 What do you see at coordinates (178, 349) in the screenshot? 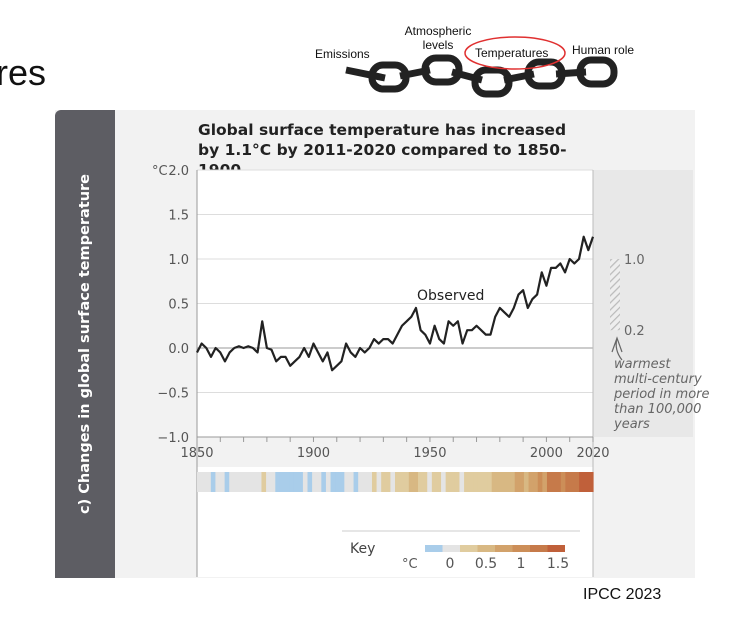
I see `y-tick-label: 0.0` at bounding box center [178, 349].